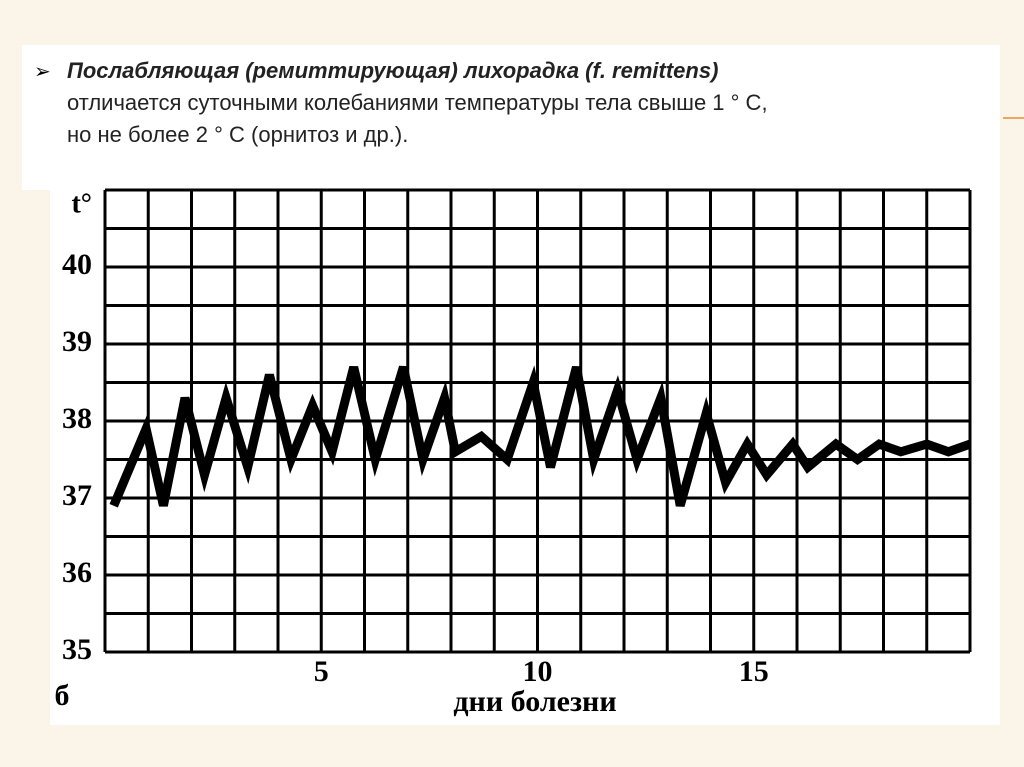 The height and width of the screenshot is (767, 1024). I want to click on y-tick-label: 36, so click(77, 572).